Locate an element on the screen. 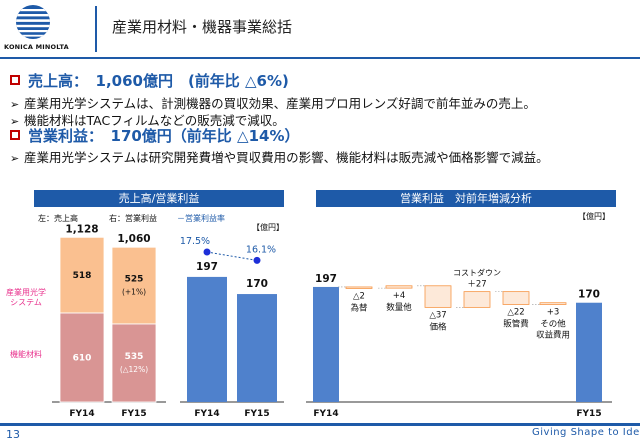 The width and height of the screenshot is (640, 443). segment-label-materials: 機能材料 is located at coordinates (26, 354).